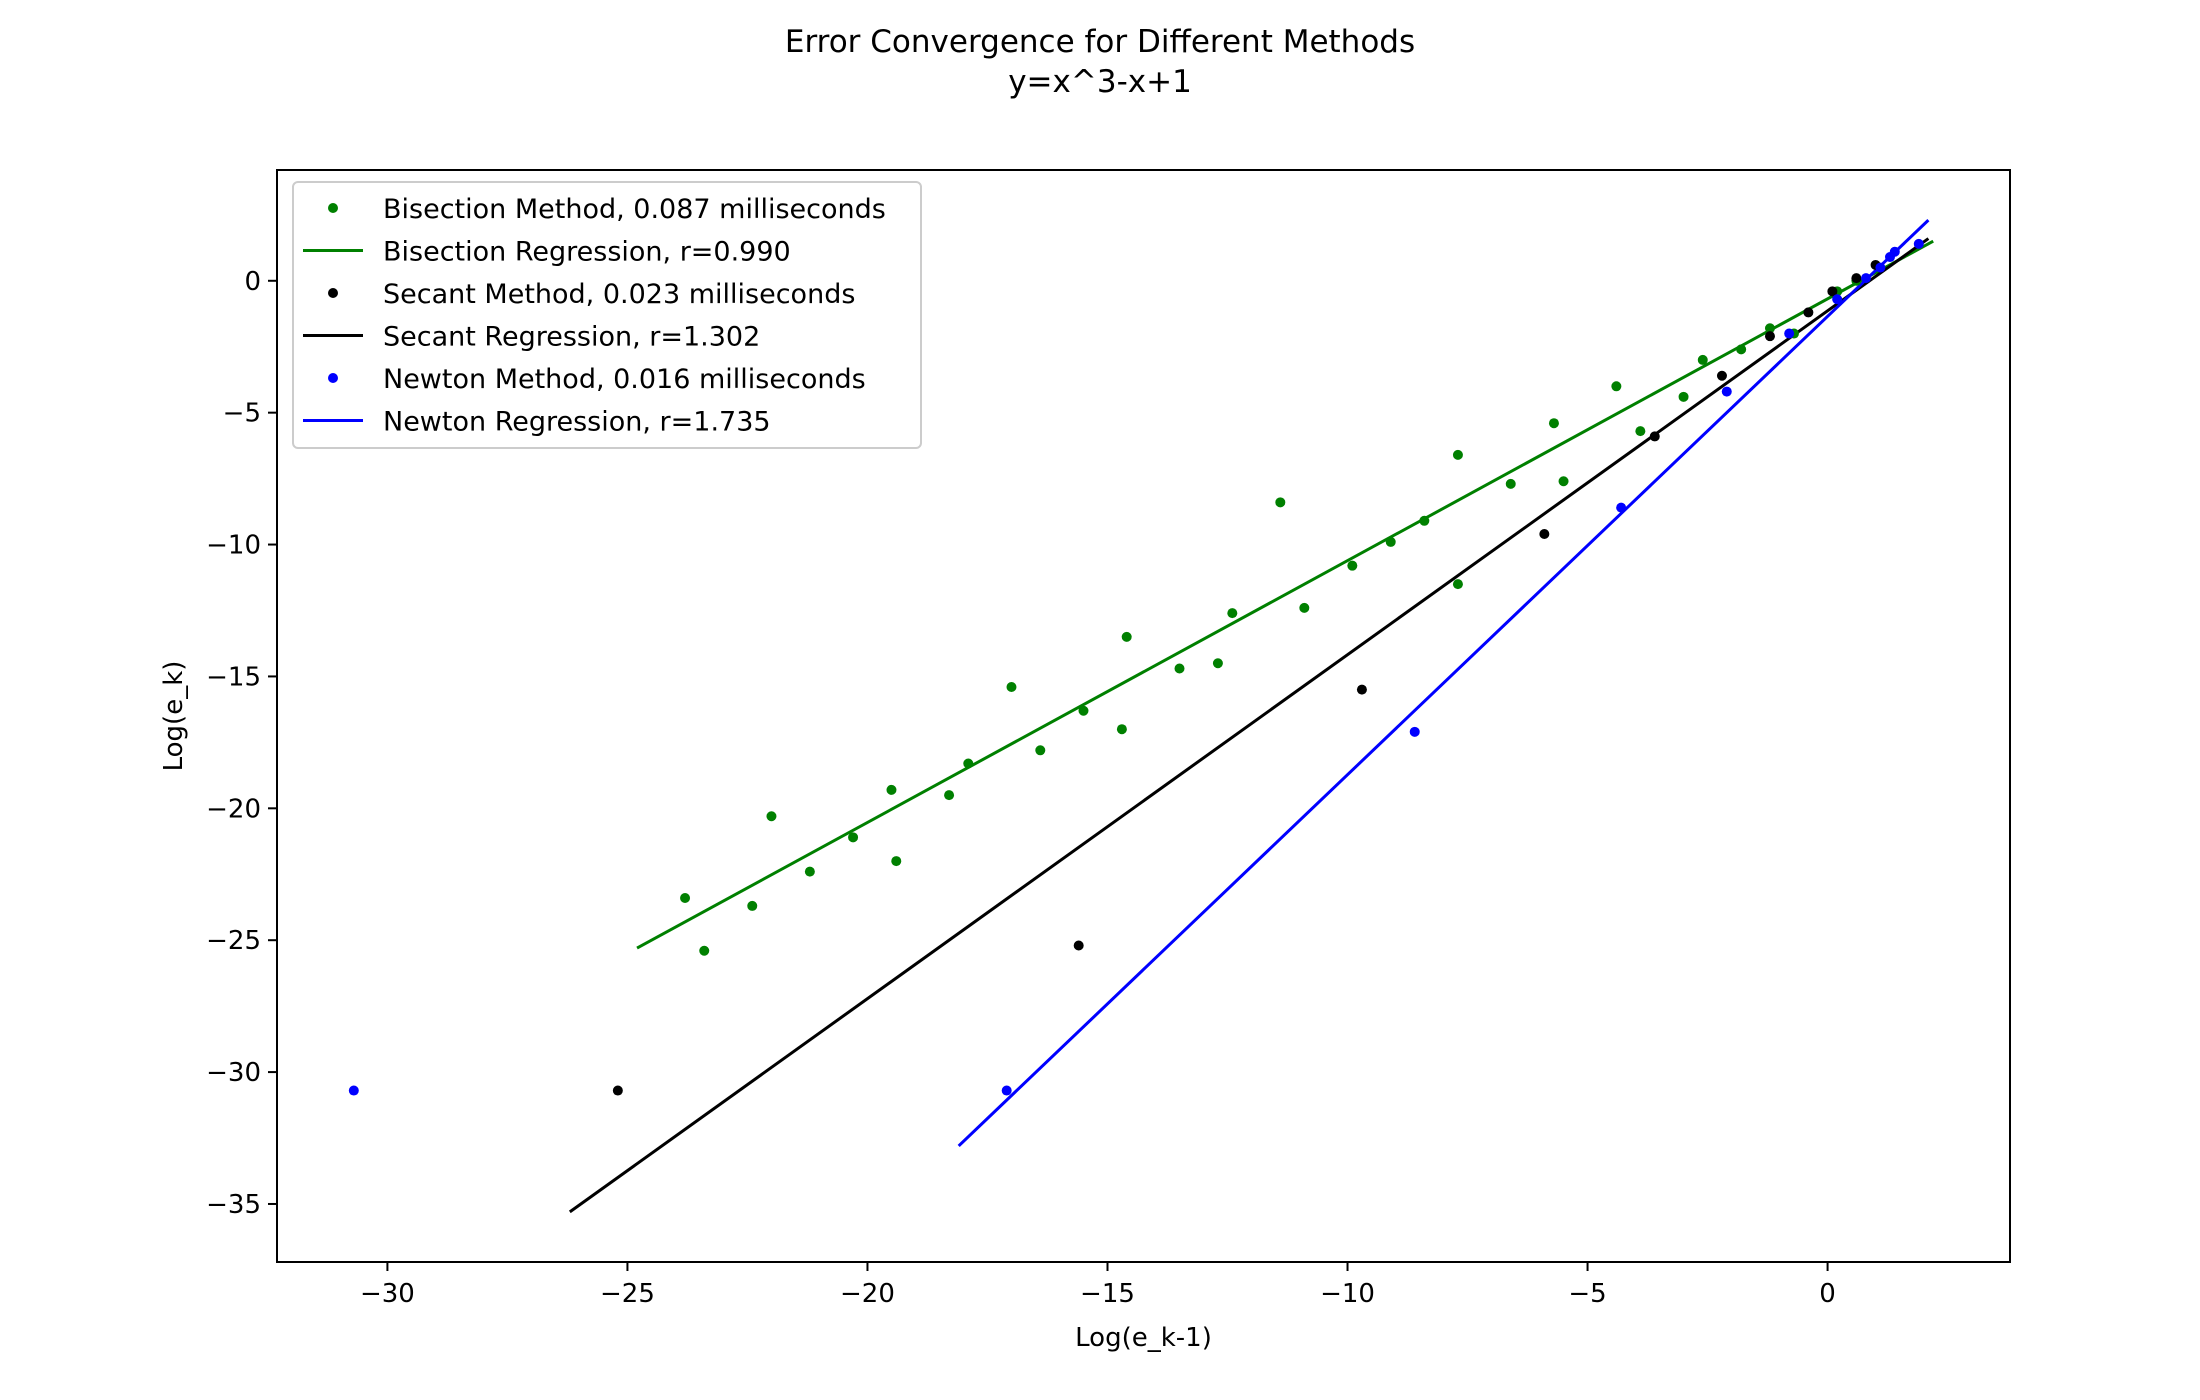  I want to click on x-tick-label-4: −10, so click(1347, 1294).